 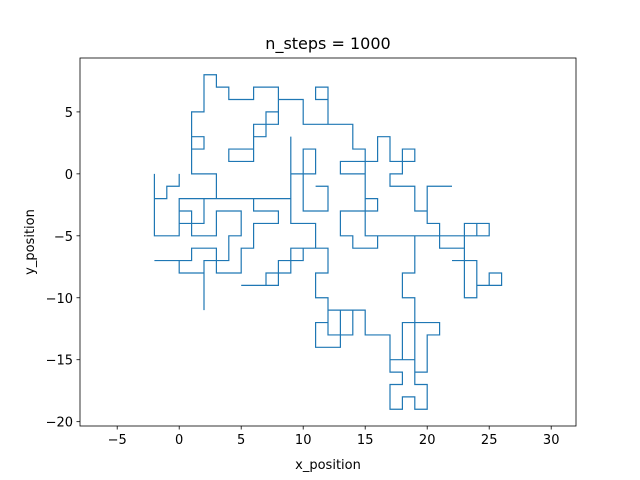 I want to click on x-tick-label: −5, so click(x=117, y=440).